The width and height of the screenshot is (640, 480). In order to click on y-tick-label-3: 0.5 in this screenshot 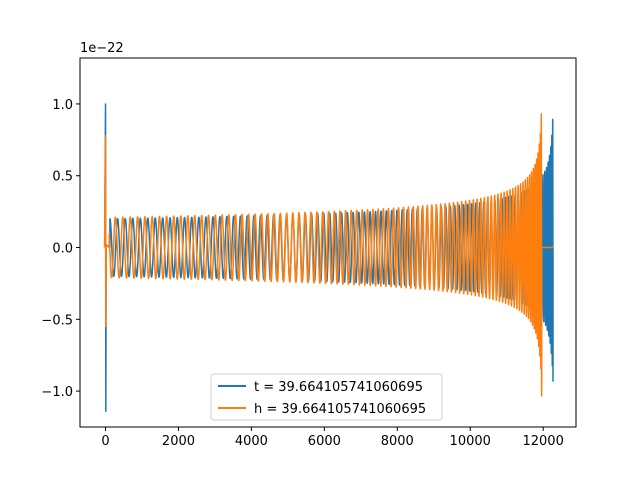, I will do `click(62, 177)`.